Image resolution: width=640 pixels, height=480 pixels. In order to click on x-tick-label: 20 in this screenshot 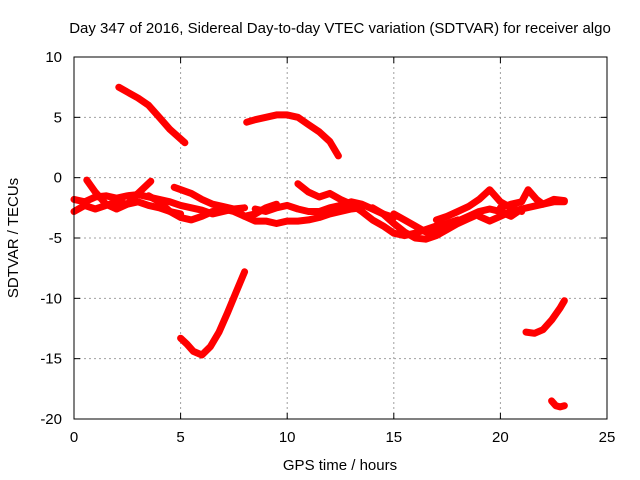, I will do `click(500, 437)`.